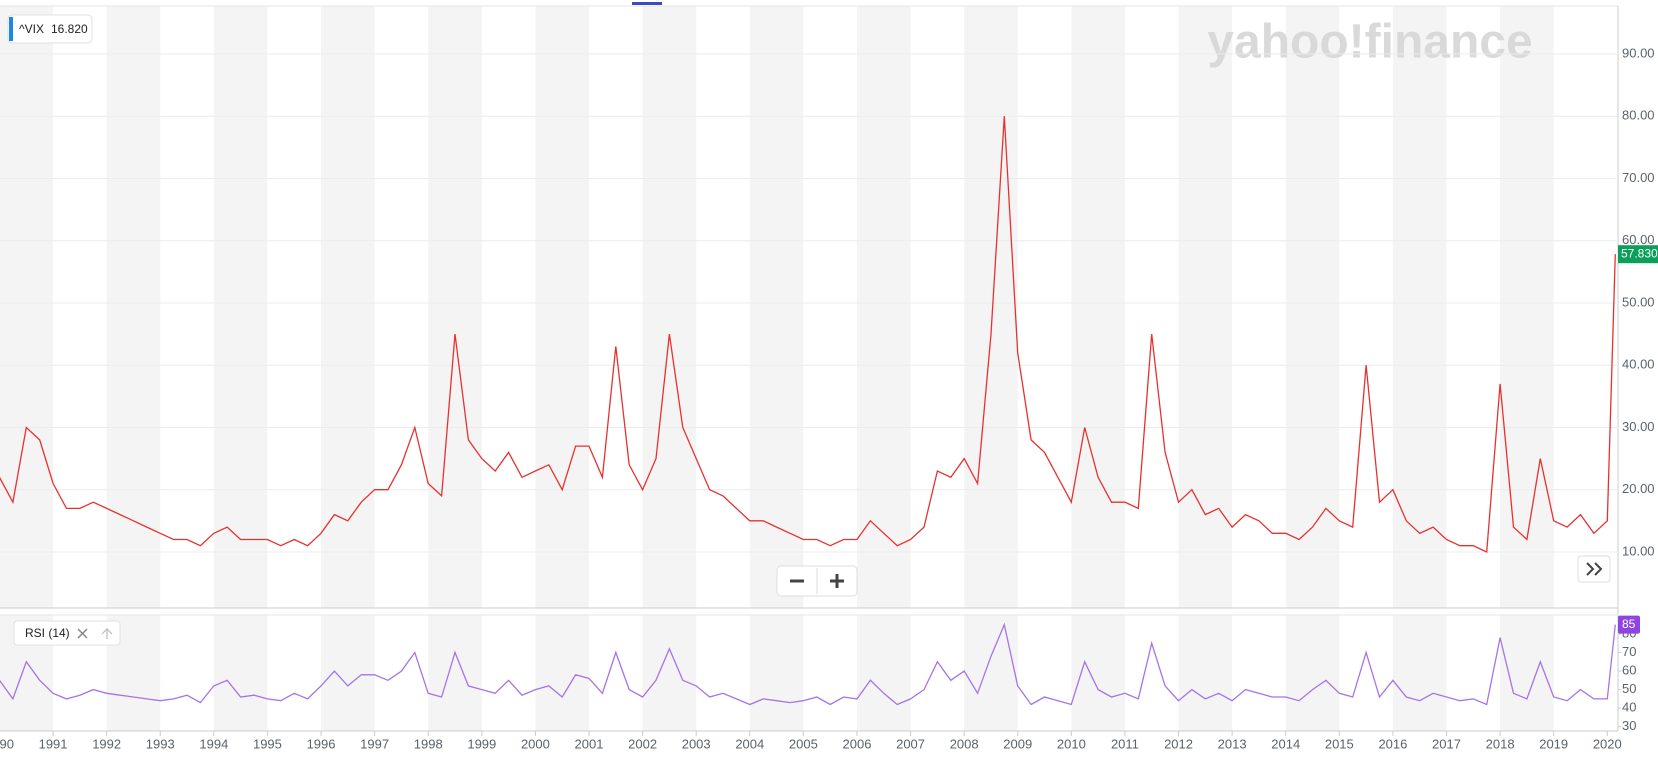 Image resolution: width=1658 pixels, height=777 pixels. Describe the element at coordinates (1500, 743) in the screenshot. I see `x-tick-label: 2018` at that location.